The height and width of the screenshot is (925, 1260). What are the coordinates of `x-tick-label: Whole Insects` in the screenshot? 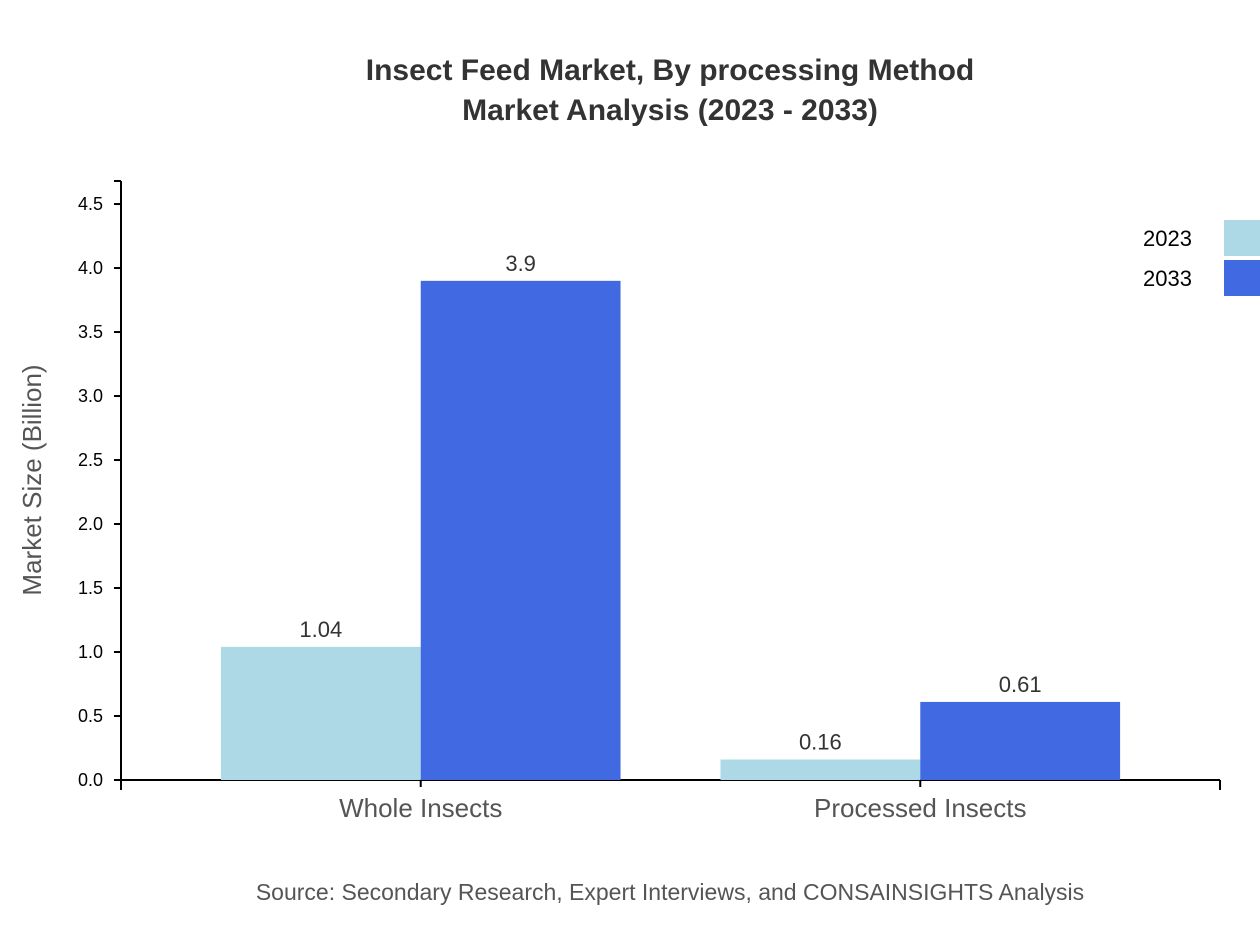 It's located at (420, 808).